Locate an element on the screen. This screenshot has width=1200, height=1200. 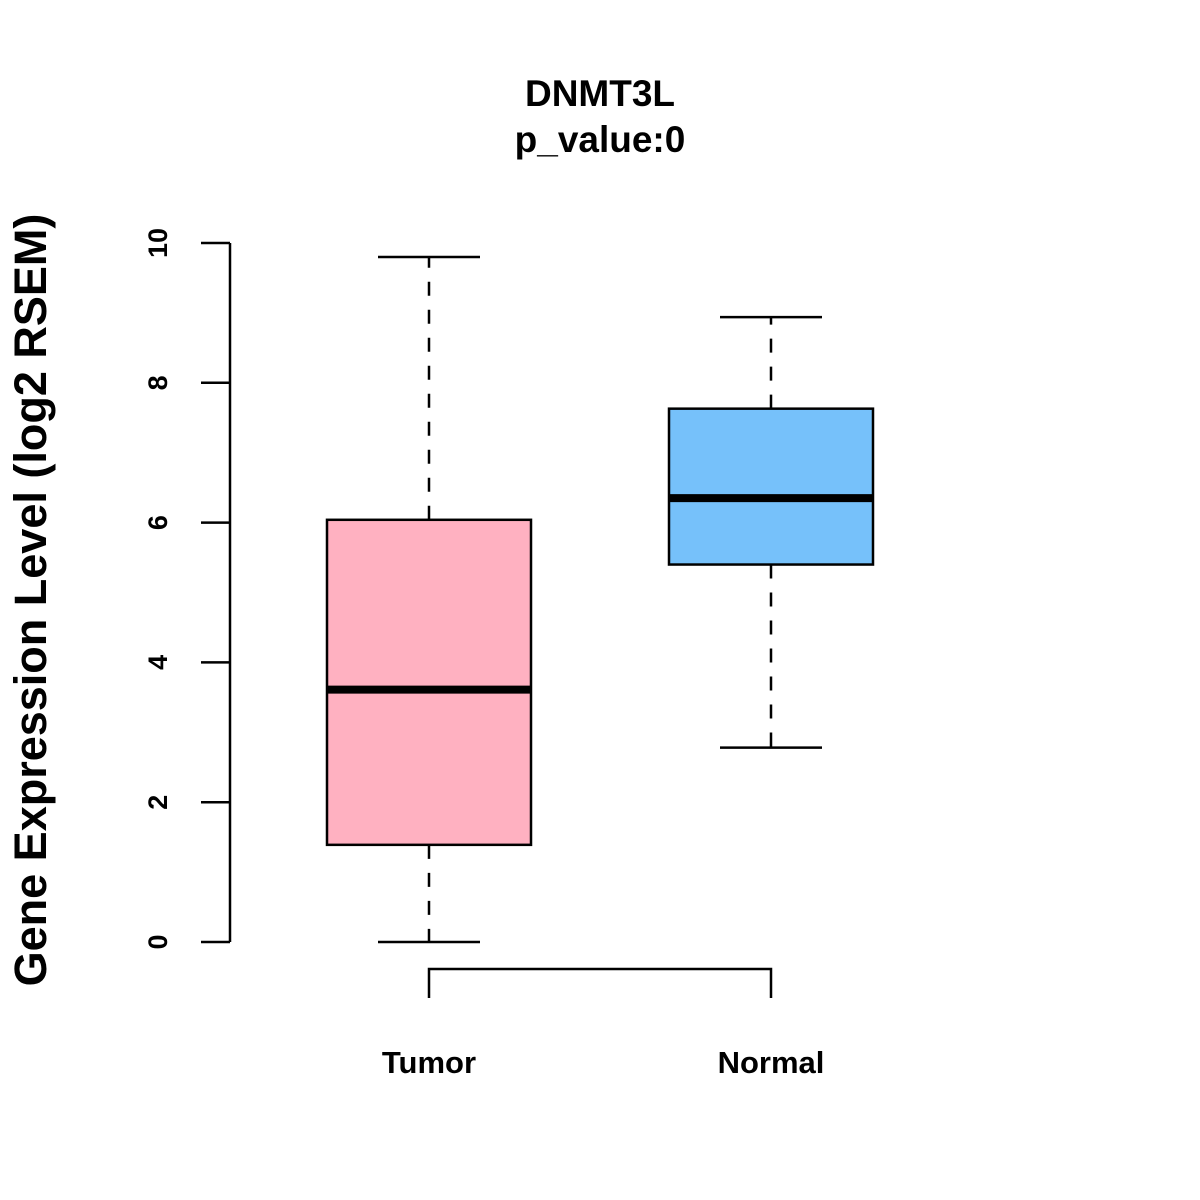
x-category-labels: Tumor Normal is located at coordinates (603, 1062).